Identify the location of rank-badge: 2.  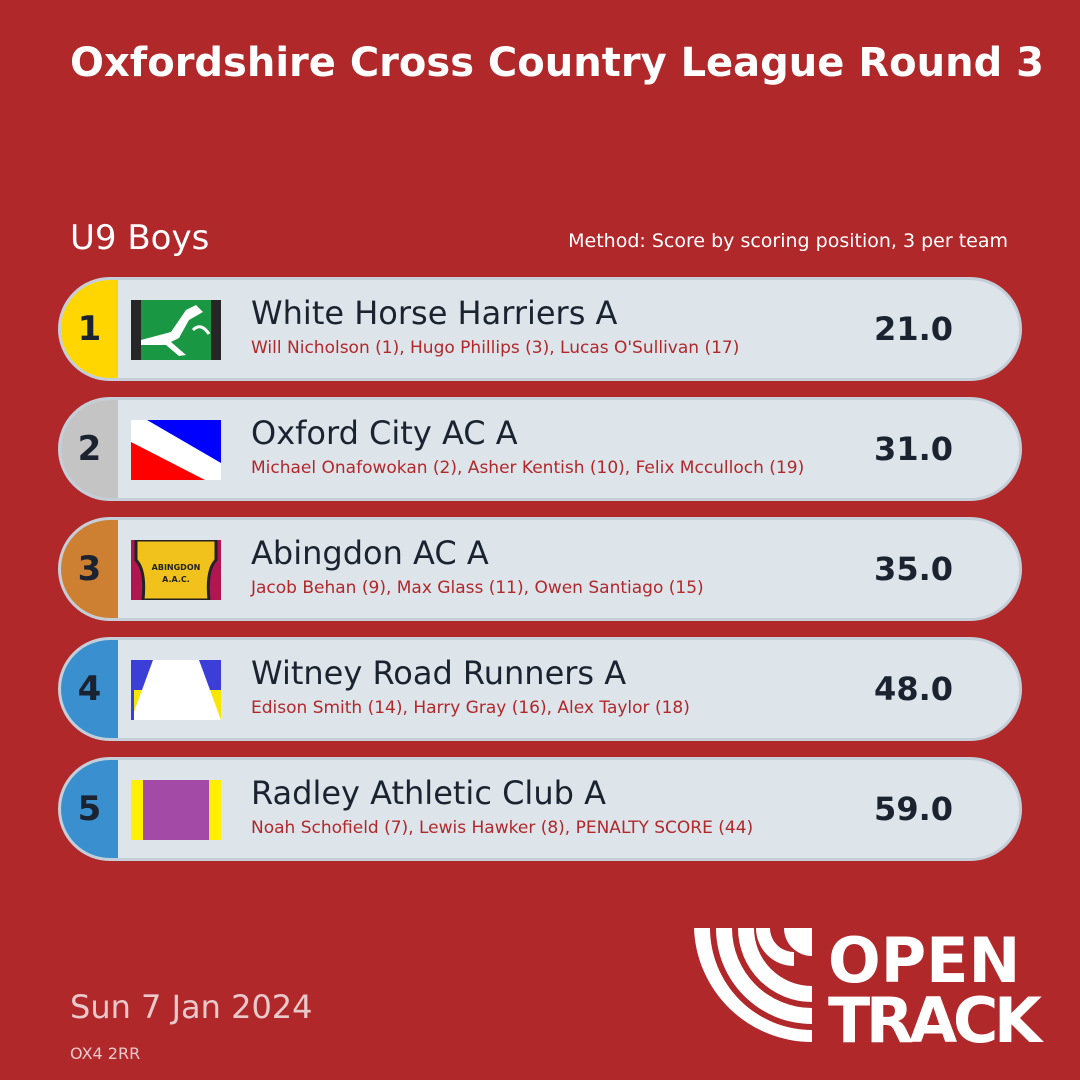
(89, 449).